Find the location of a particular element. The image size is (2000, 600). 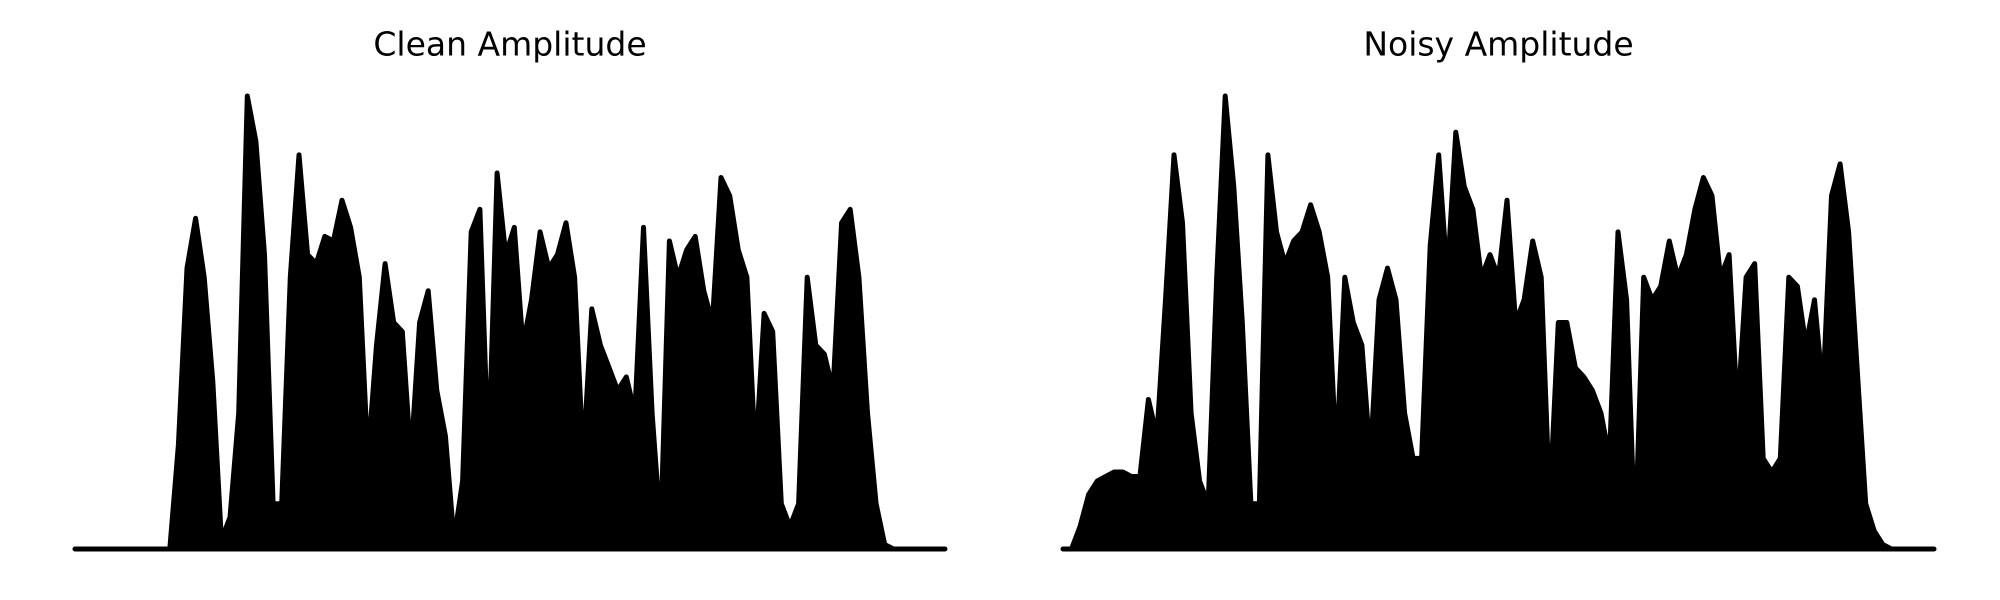

chart-title: Clean Amplitude is located at coordinates (509, 44).